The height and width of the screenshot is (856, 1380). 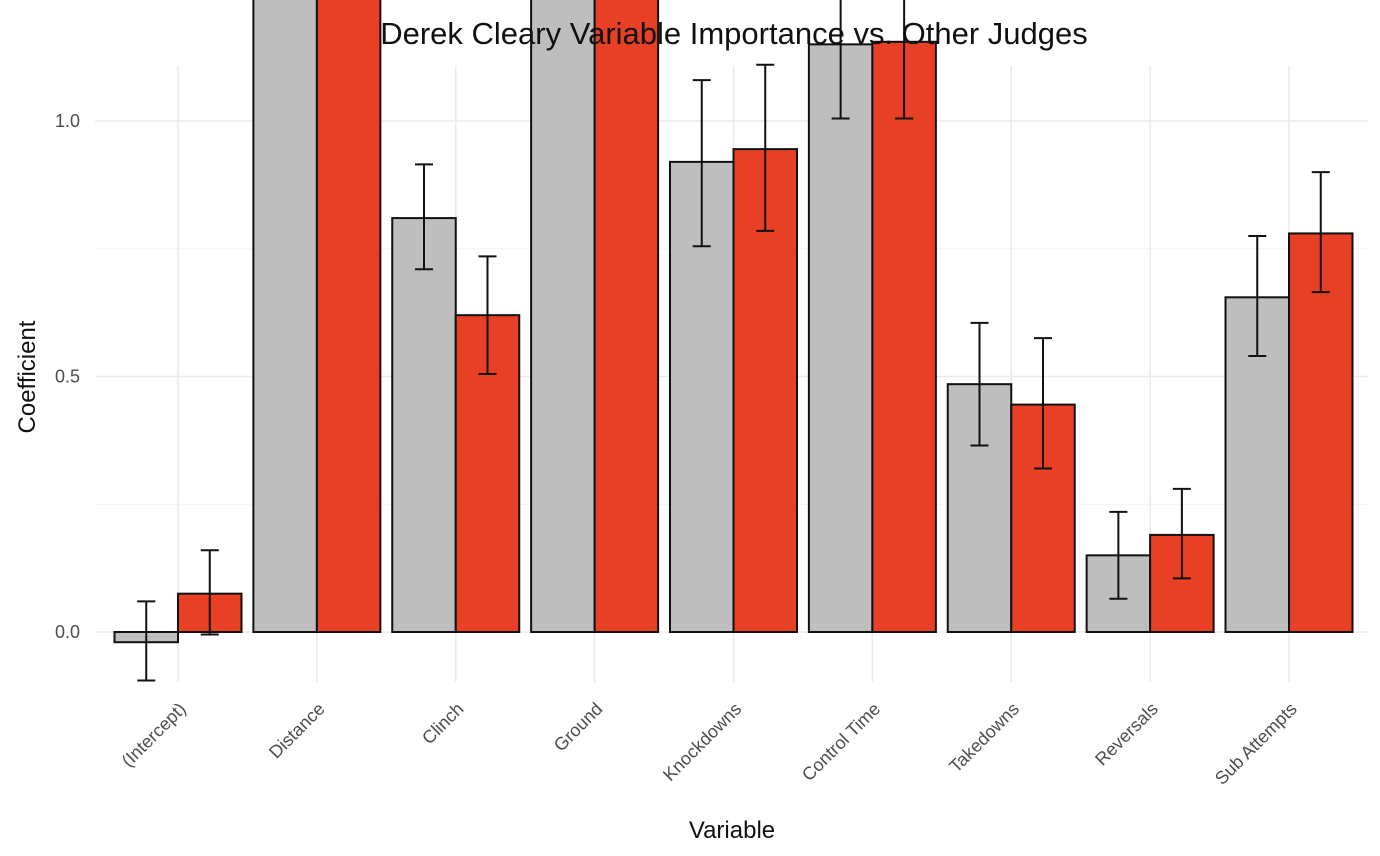 What do you see at coordinates (1256, 744) in the screenshot?
I see `x-tick-label: Sub Attempts` at bounding box center [1256, 744].